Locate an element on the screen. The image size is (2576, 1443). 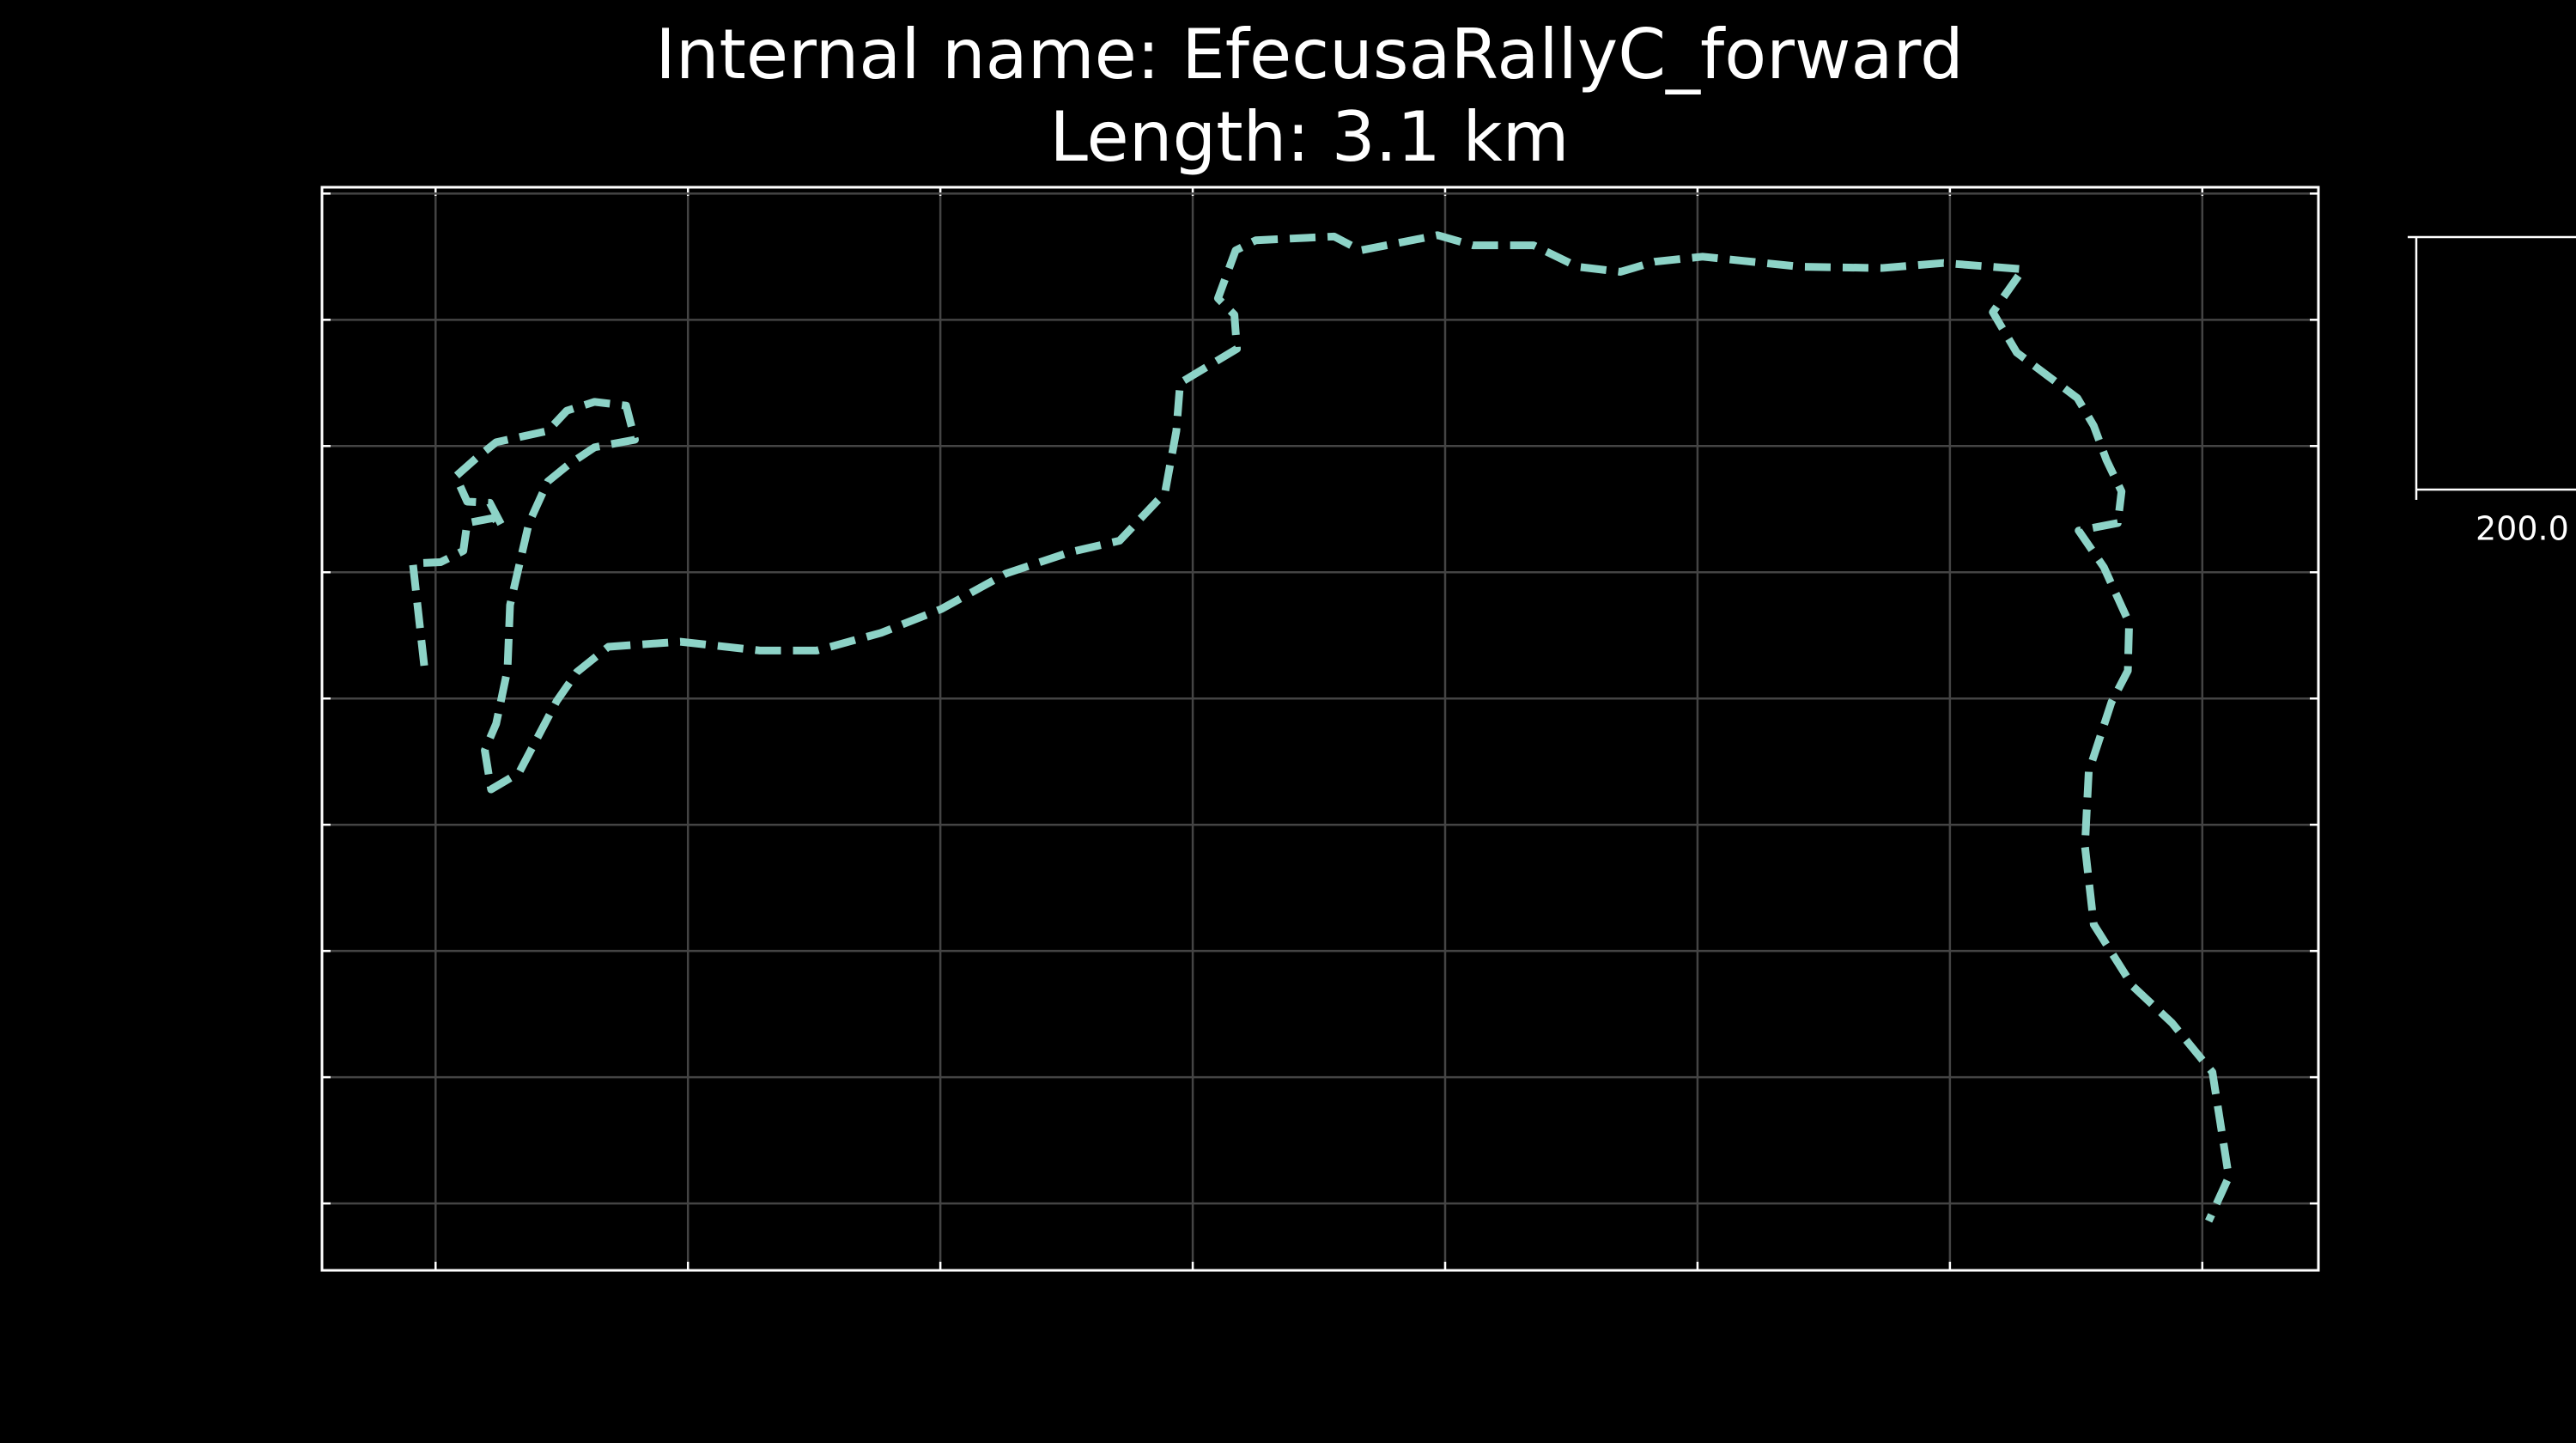
chart-title: Internal name: EfecusaRallyC_forward is located at coordinates (1309, 54).